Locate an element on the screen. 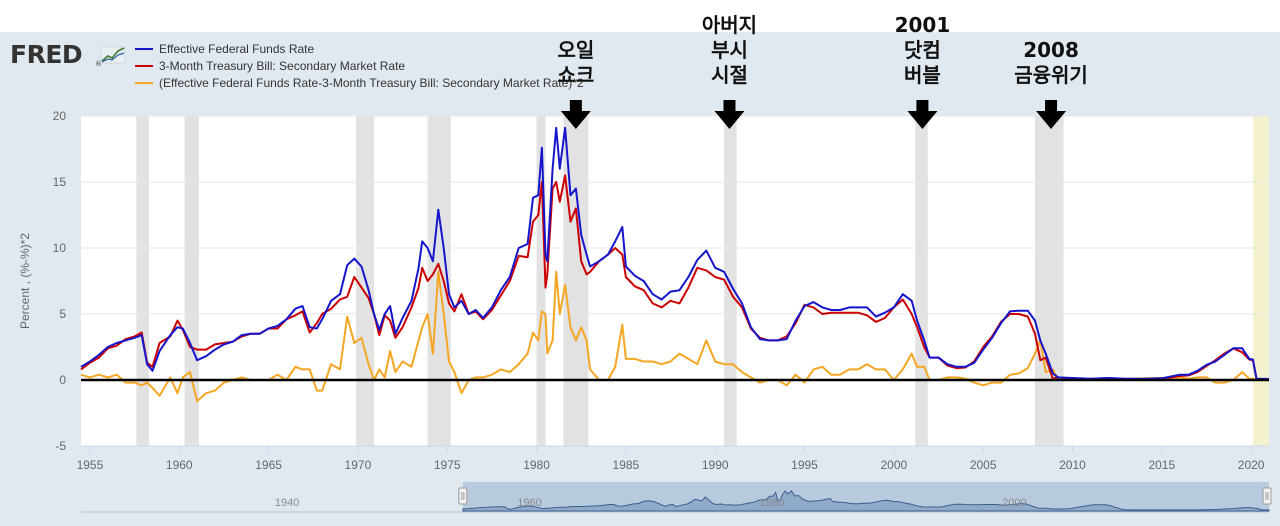  x-tick-label: 1990 is located at coordinates (715, 465).